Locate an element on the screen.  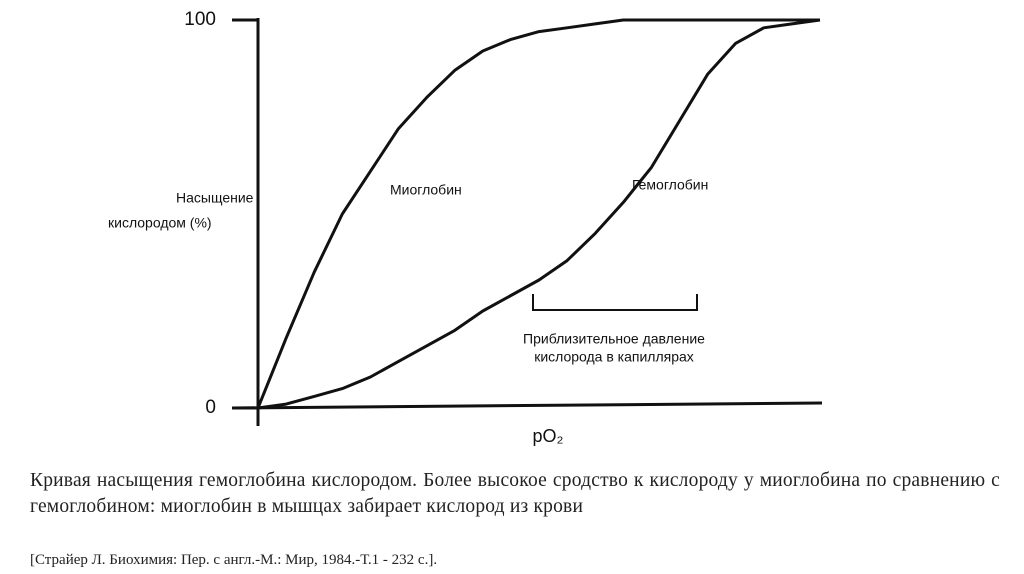
x-axis is located at coordinates (527, 405).